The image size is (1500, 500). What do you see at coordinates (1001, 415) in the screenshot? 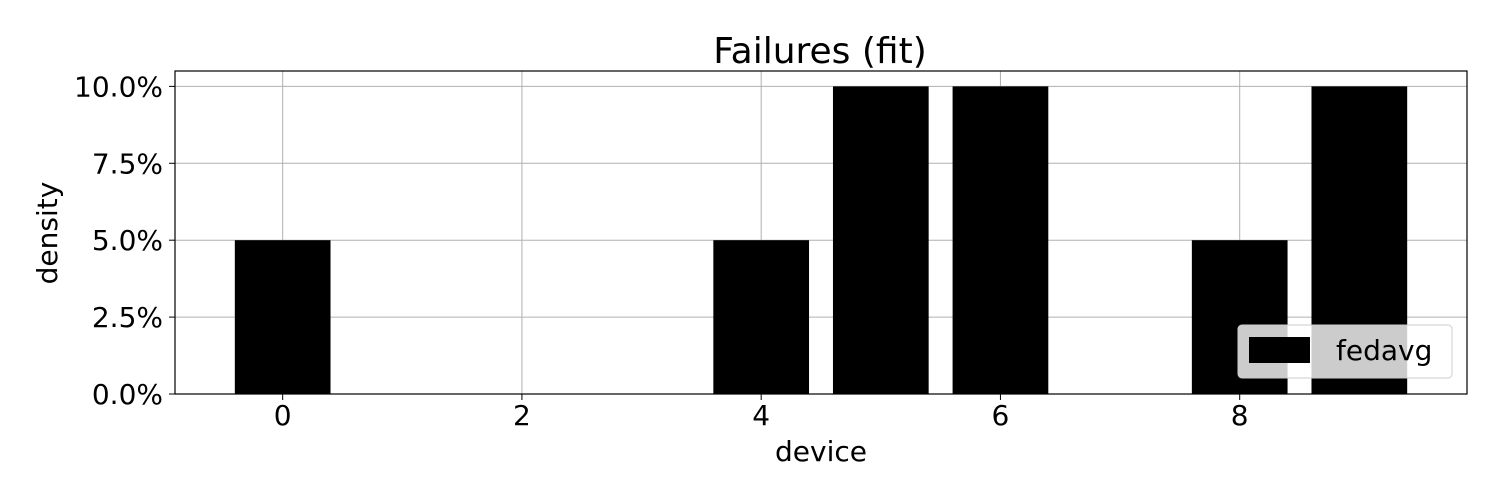
I see `x-tick-label-3: 6` at bounding box center [1001, 415].